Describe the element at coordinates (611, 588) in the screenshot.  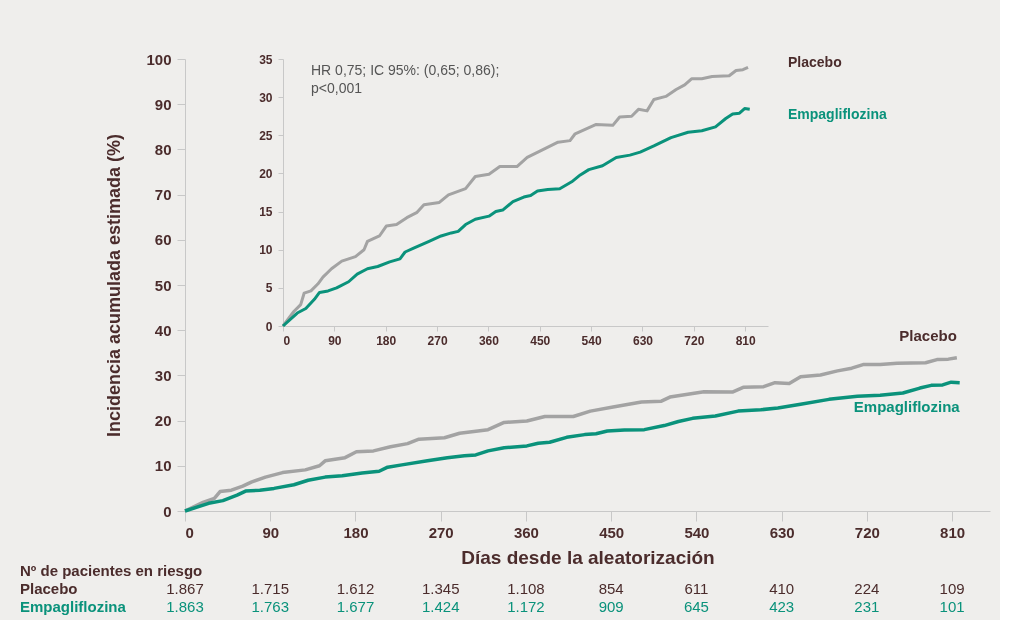
I see `text: 854` at that location.